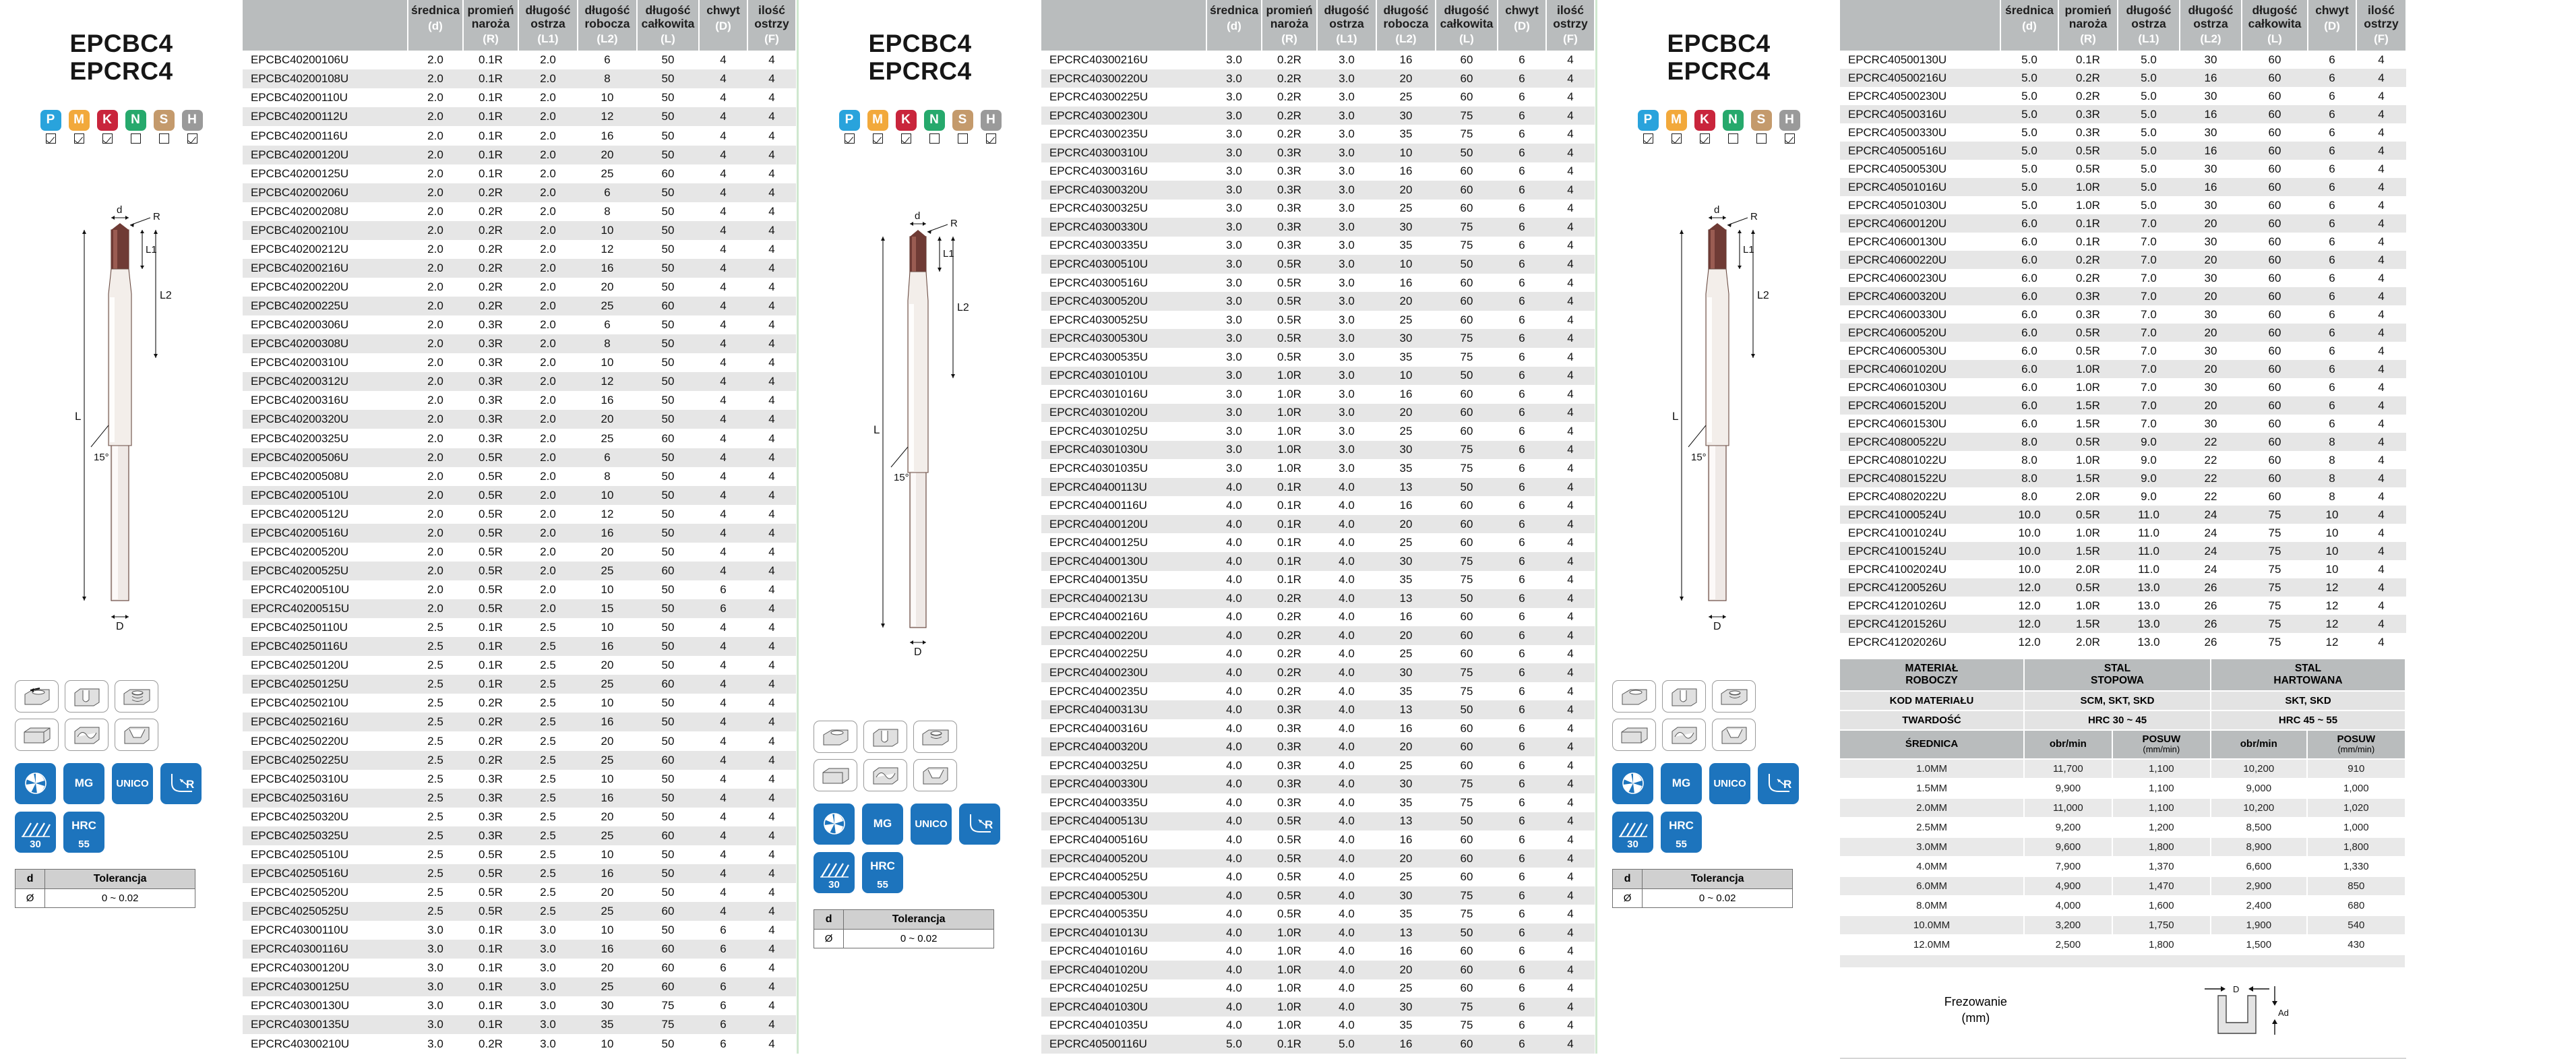 The height and width of the screenshot is (1059, 2576). Describe the element at coordinates (520, 873) in the screenshot. I see `table-row: EPCBC40250516U 2.5 0.5R 2.5 16 50 4 4` at that location.